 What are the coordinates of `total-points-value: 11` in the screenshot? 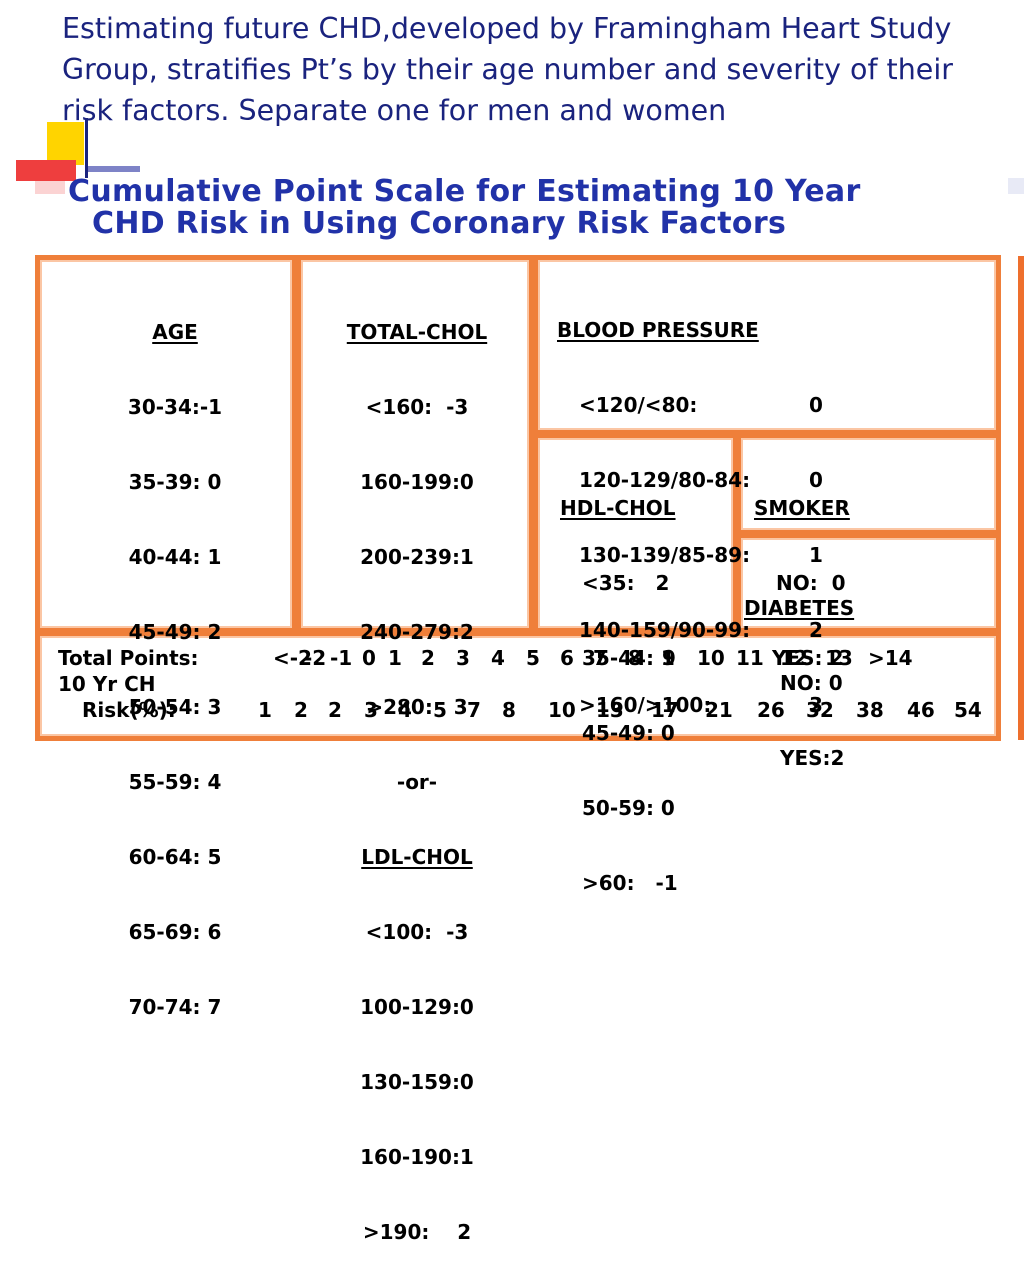 It's located at (750, 658).